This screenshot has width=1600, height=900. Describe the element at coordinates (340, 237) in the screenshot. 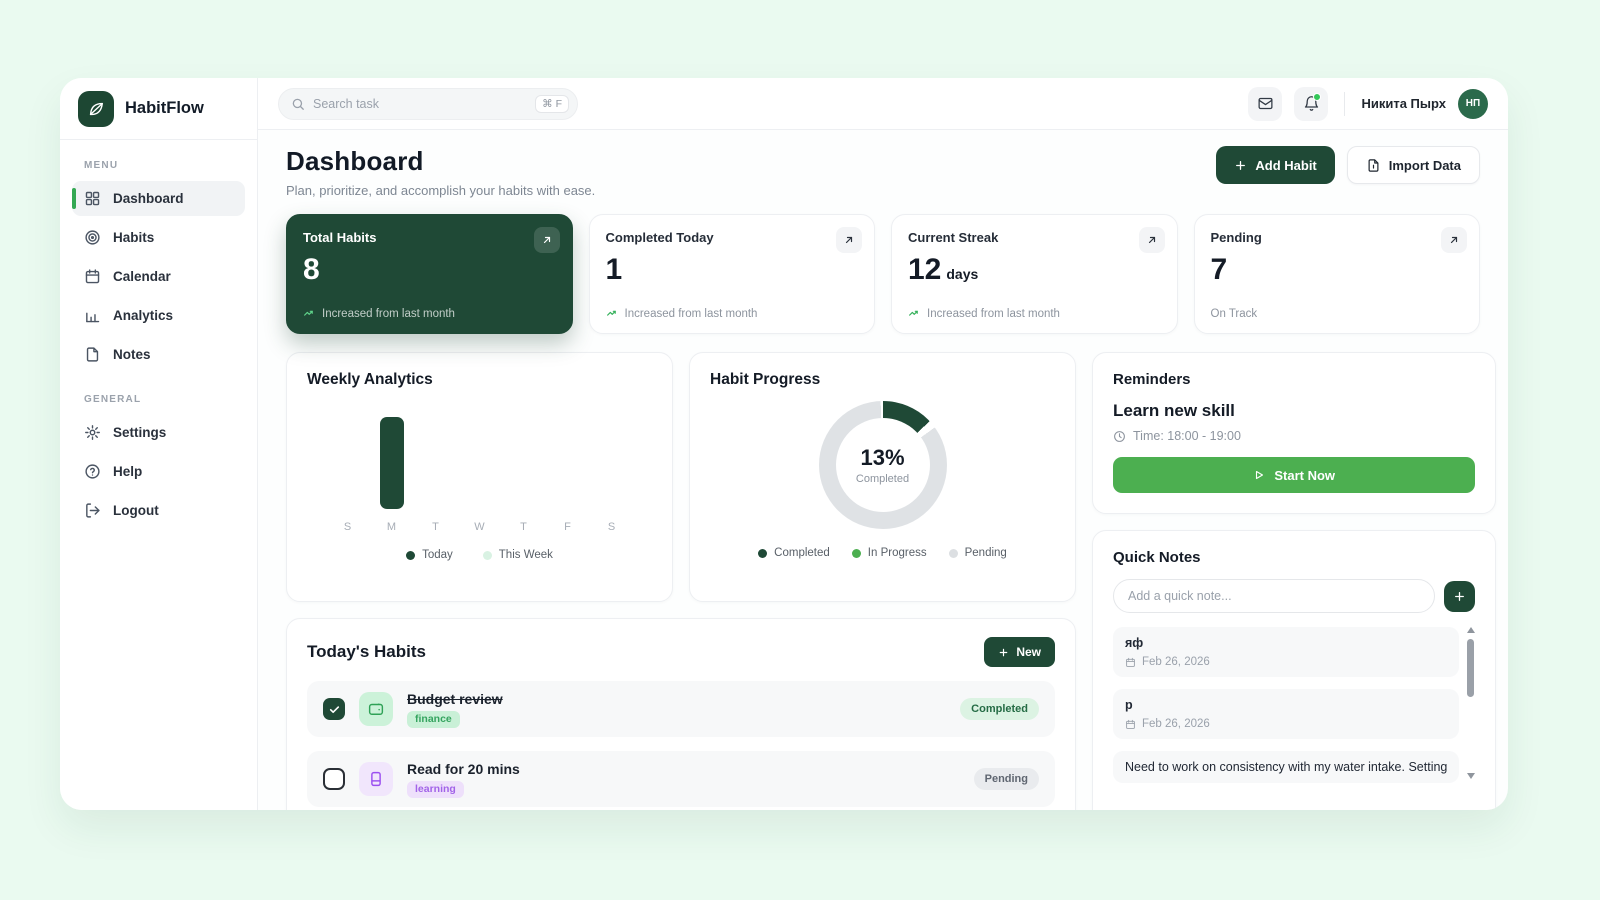

I see `stat-title: Total Habits` at that location.